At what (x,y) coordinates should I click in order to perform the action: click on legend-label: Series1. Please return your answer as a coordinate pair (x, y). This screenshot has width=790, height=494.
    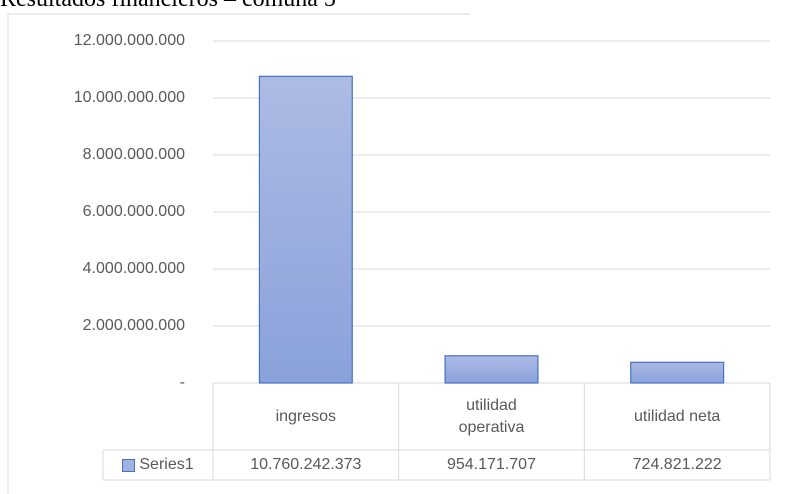
    Looking at the image, I should click on (166, 464).